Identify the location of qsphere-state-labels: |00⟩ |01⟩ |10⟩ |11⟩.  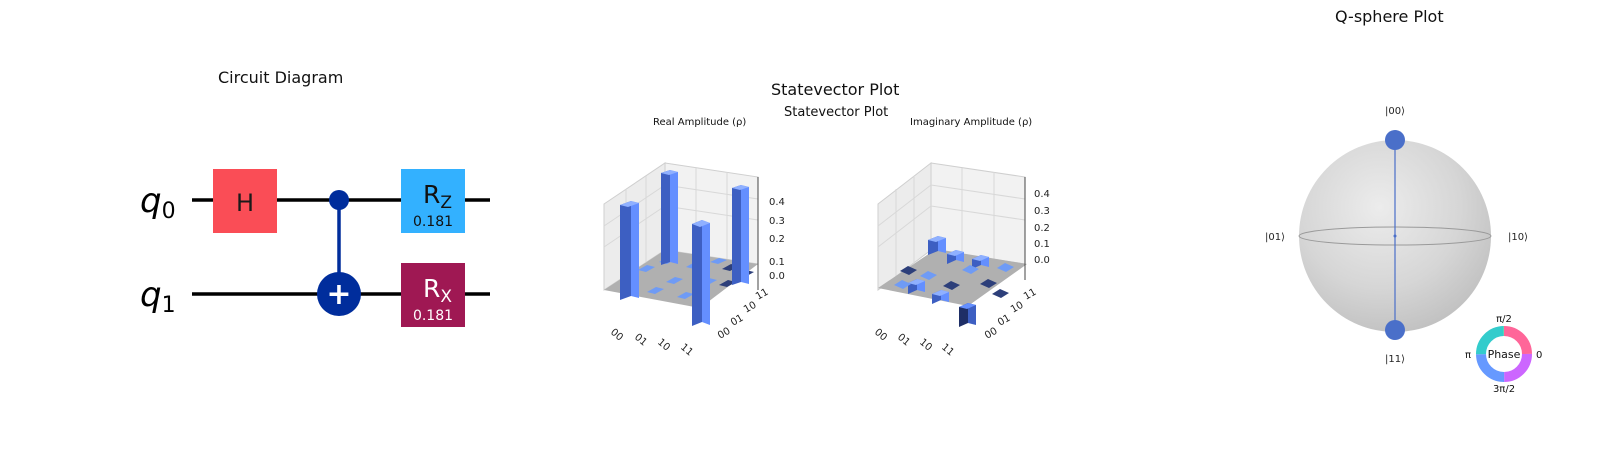
(1396, 235).